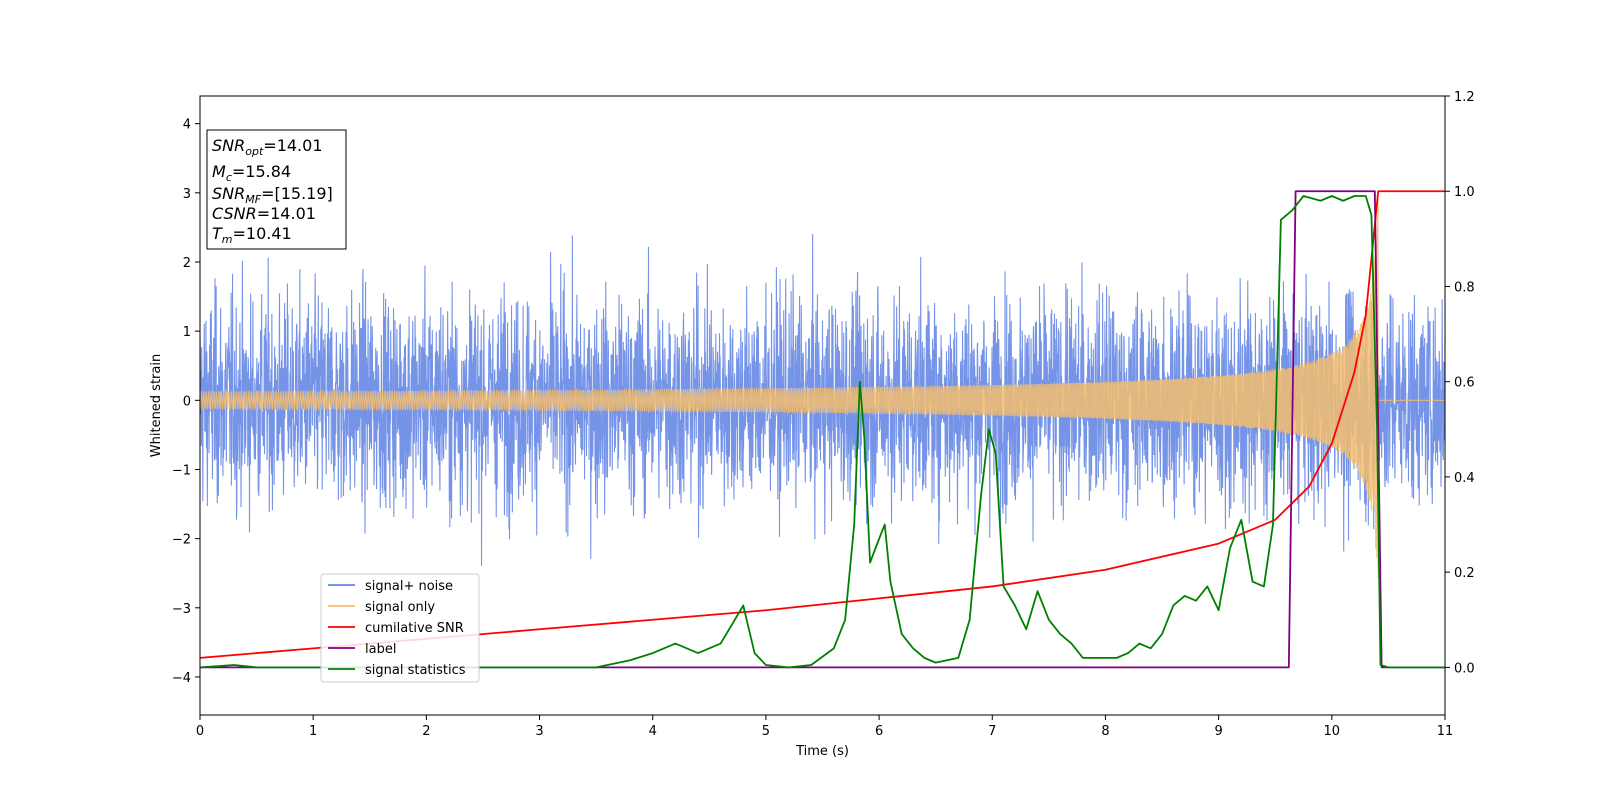  Describe the element at coordinates (879, 731) in the screenshot. I see `x-tick-label: 6` at that location.